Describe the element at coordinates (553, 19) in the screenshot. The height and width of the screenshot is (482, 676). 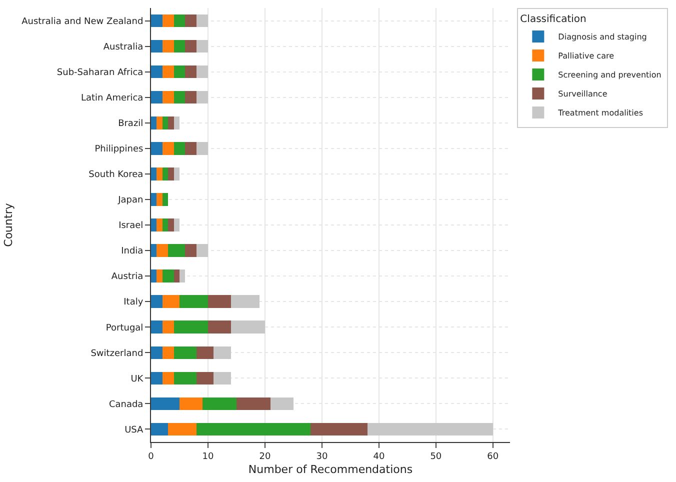
I see `legend-title: Classification` at that location.